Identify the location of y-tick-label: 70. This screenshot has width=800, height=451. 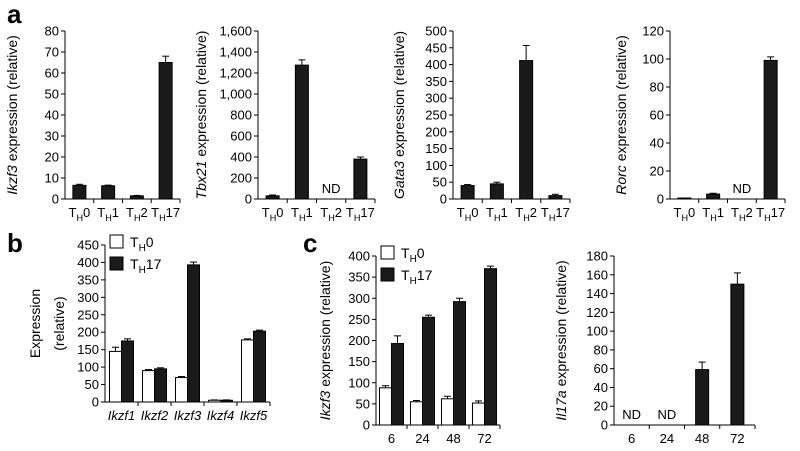
(52, 52).